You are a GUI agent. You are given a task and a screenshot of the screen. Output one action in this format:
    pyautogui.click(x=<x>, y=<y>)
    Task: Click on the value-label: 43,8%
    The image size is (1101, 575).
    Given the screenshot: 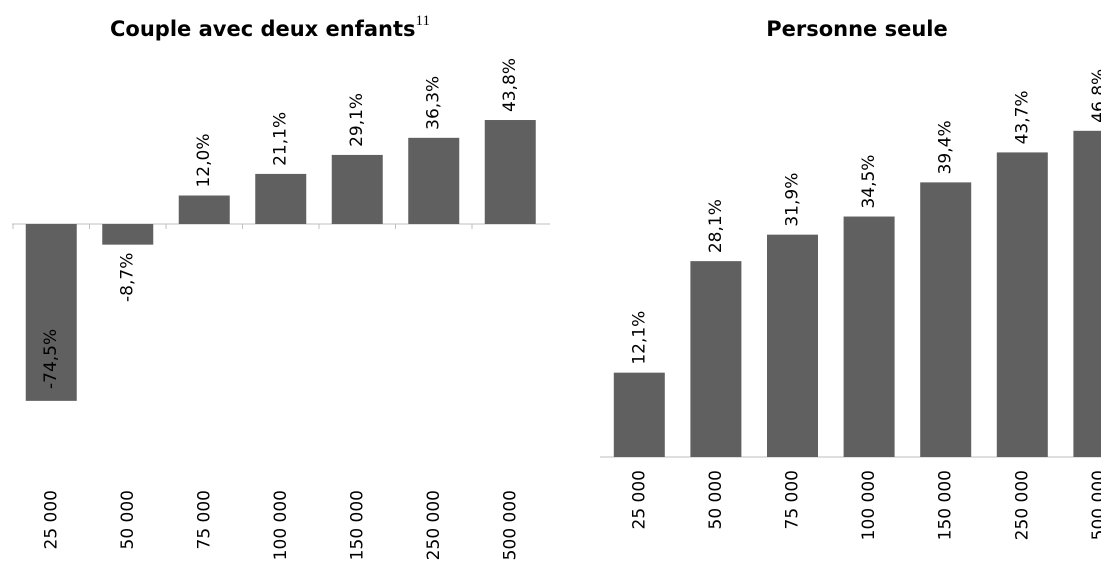 What is the action you would take?
    pyautogui.click(x=510, y=85)
    